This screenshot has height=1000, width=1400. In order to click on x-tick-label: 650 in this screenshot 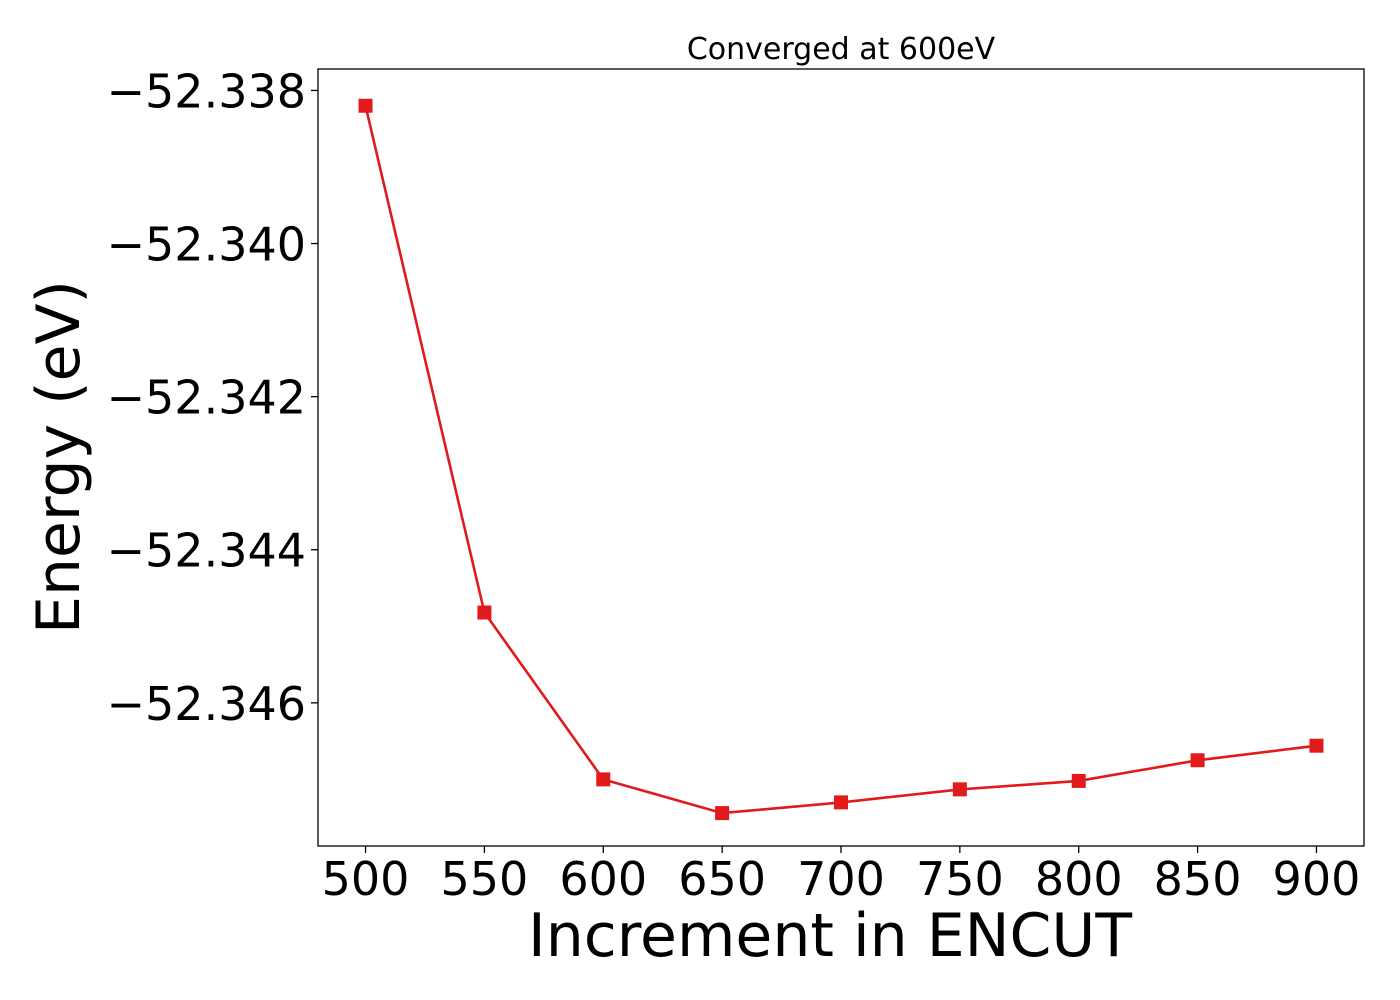, I will do `click(722, 879)`.